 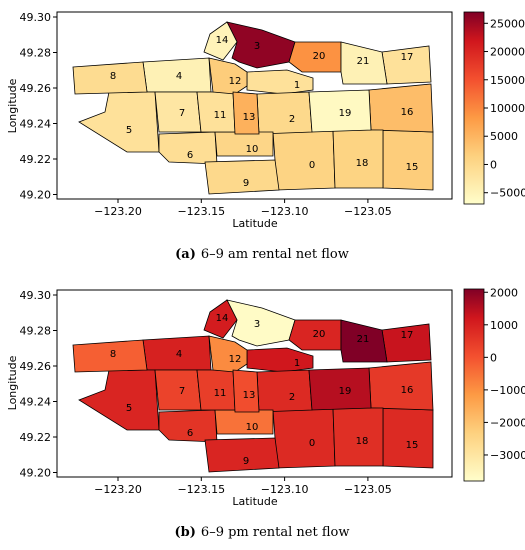 What do you see at coordinates (507, 52) in the screenshot?
I see `colorbar-tick-label: 20000` at bounding box center [507, 52].